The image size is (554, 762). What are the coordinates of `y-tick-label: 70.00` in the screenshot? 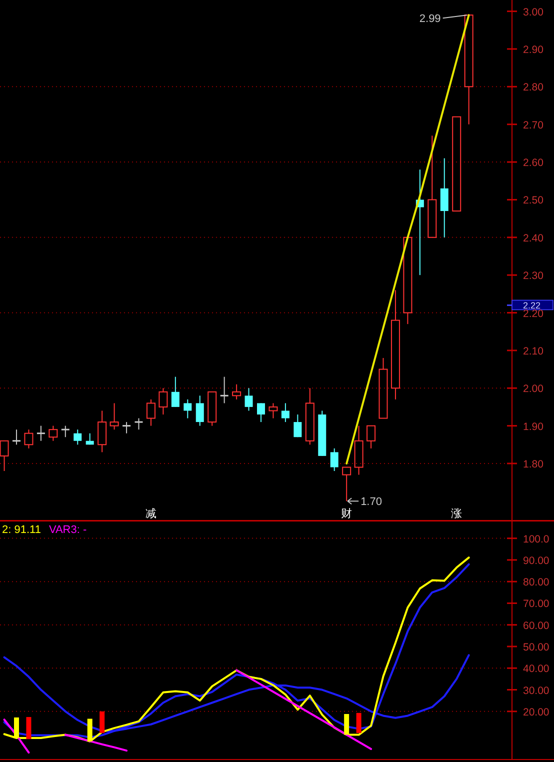 It's located at (536, 604).